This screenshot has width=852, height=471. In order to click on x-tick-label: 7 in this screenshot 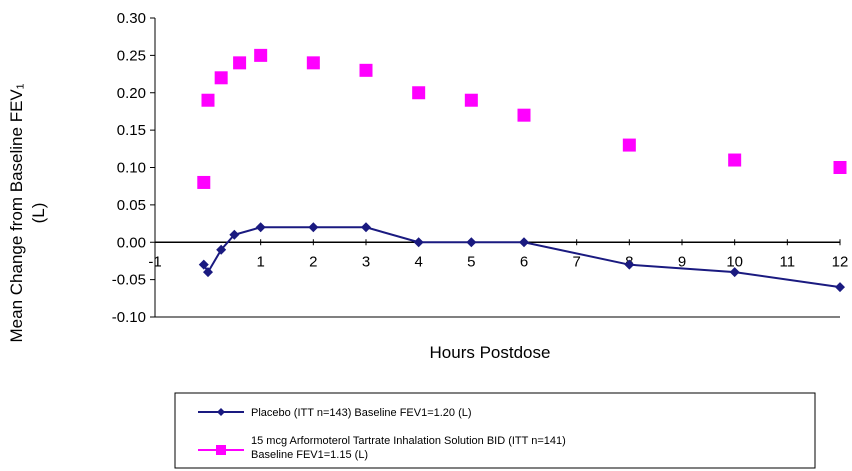, I will do `click(576, 261)`.